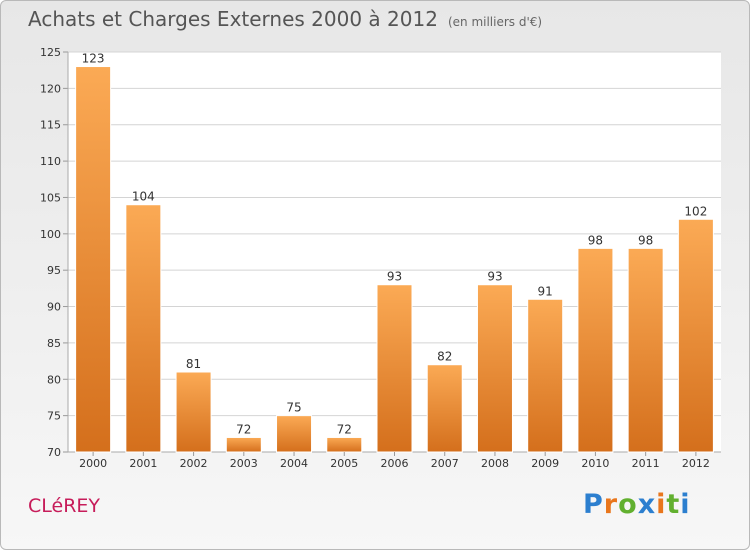 This screenshot has width=750, height=550. I want to click on proxiti-logo: Proxiti, so click(637, 504).